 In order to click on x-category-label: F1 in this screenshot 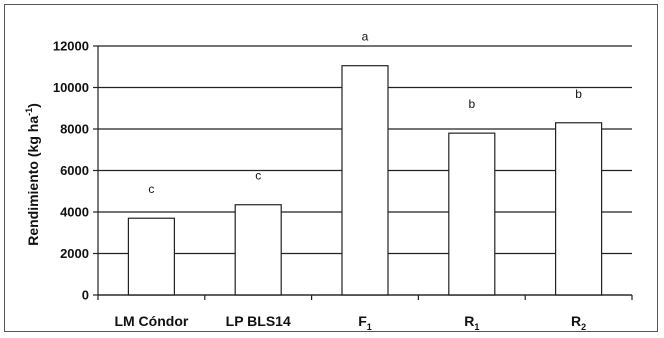, I will do `click(365, 322)`.